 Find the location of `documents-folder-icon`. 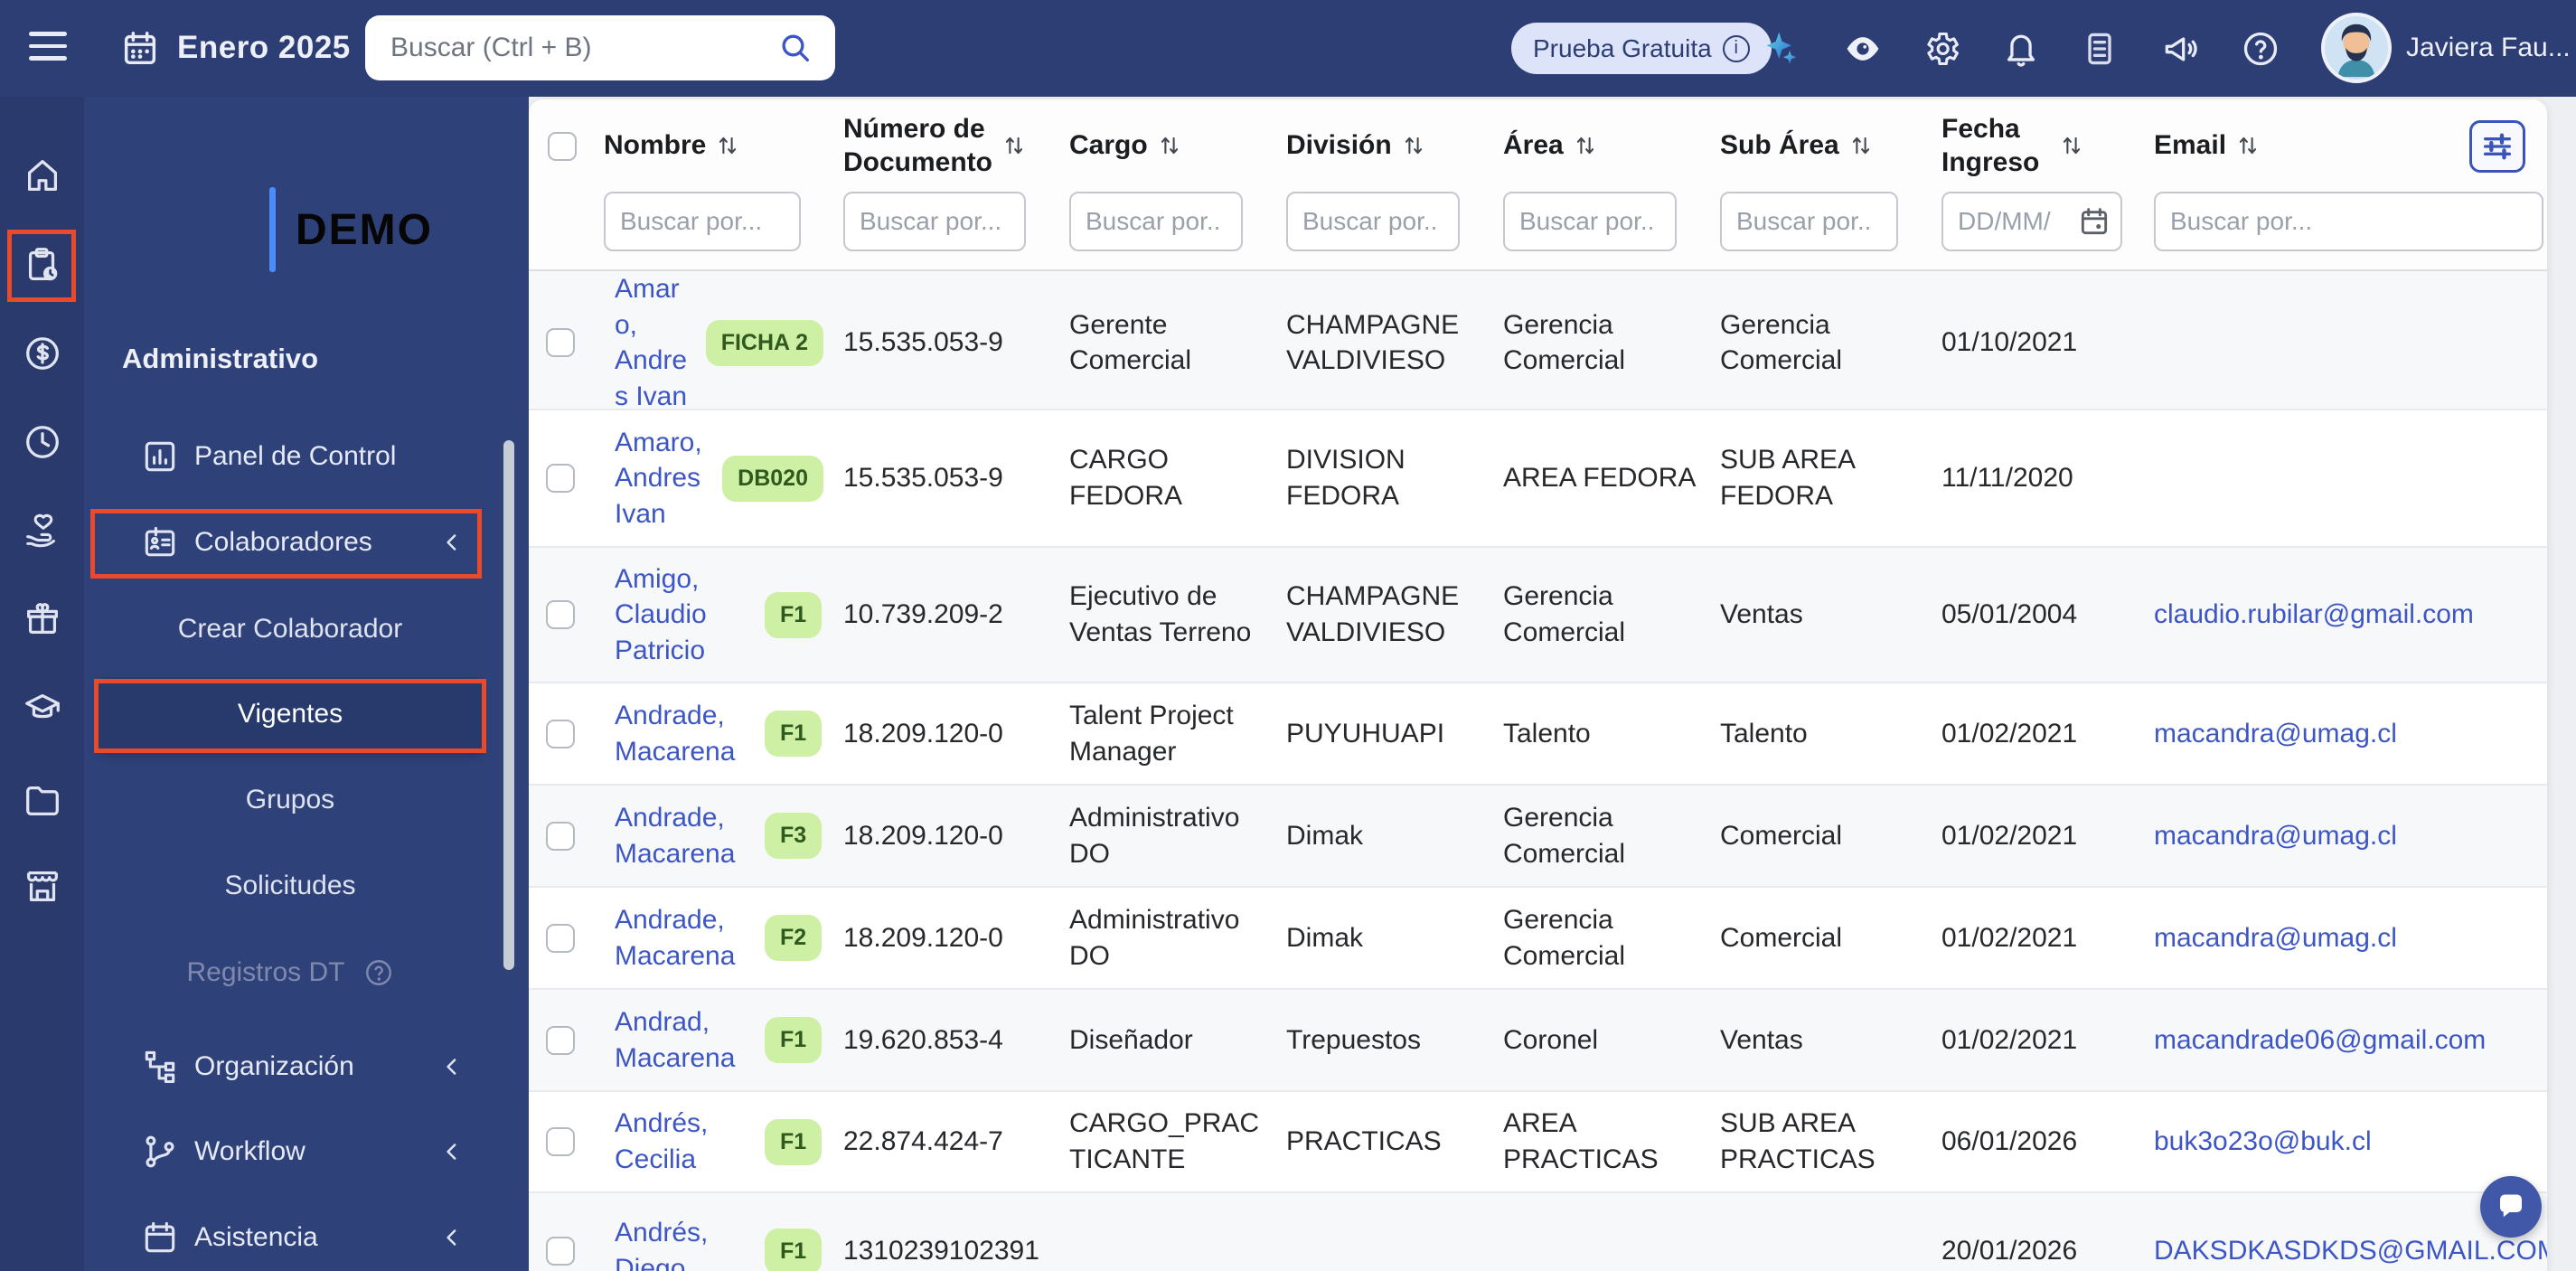

documents-folder-icon is located at coordinates (43, 800).